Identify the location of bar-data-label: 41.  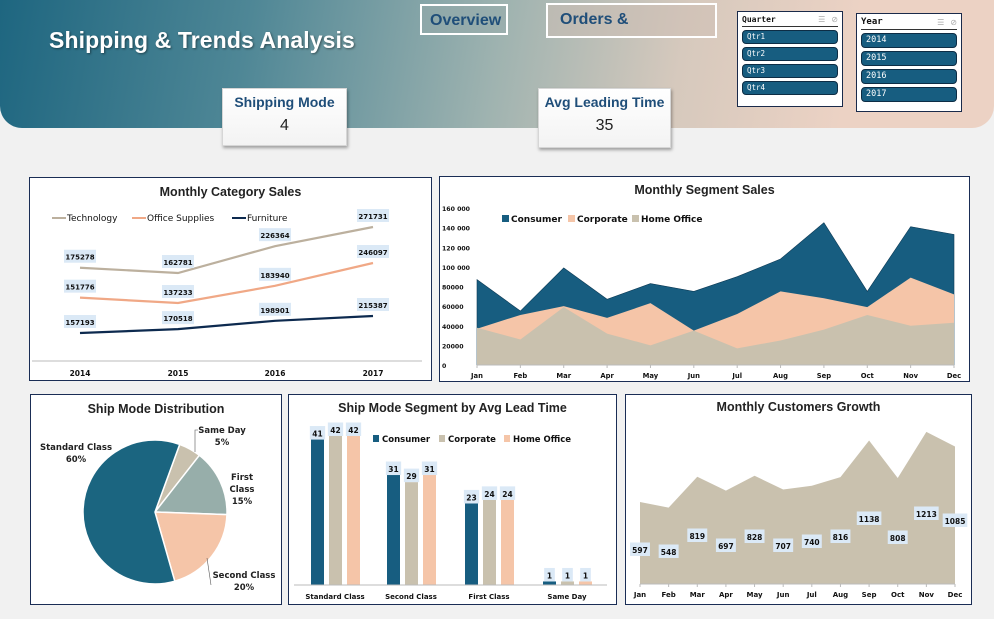
(317, 434).